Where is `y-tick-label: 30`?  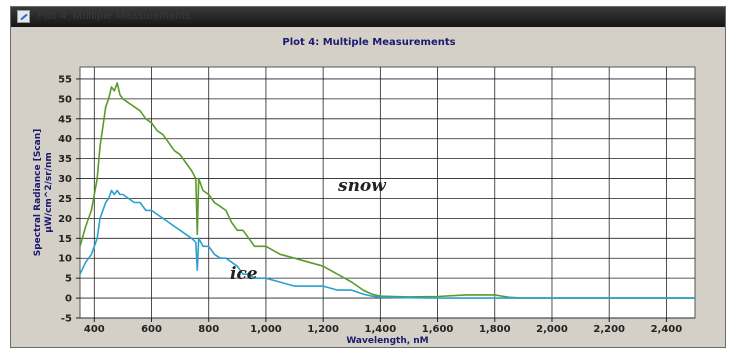 y-tick-label: 30 is located at coordinates (65, 179).